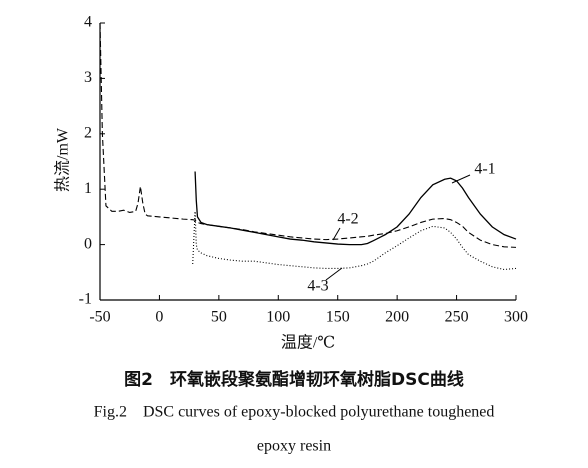 This screenshot has width=588, height=468. I want to click on x-axis-label: 温度/℃, so click(308, 343).